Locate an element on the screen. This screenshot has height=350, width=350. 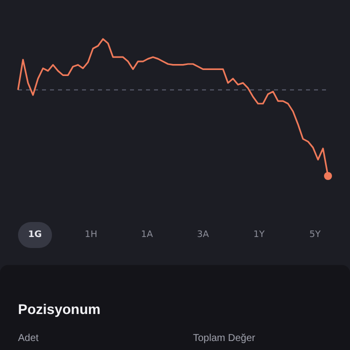
text: Adet is located at coordinates (28, 338).